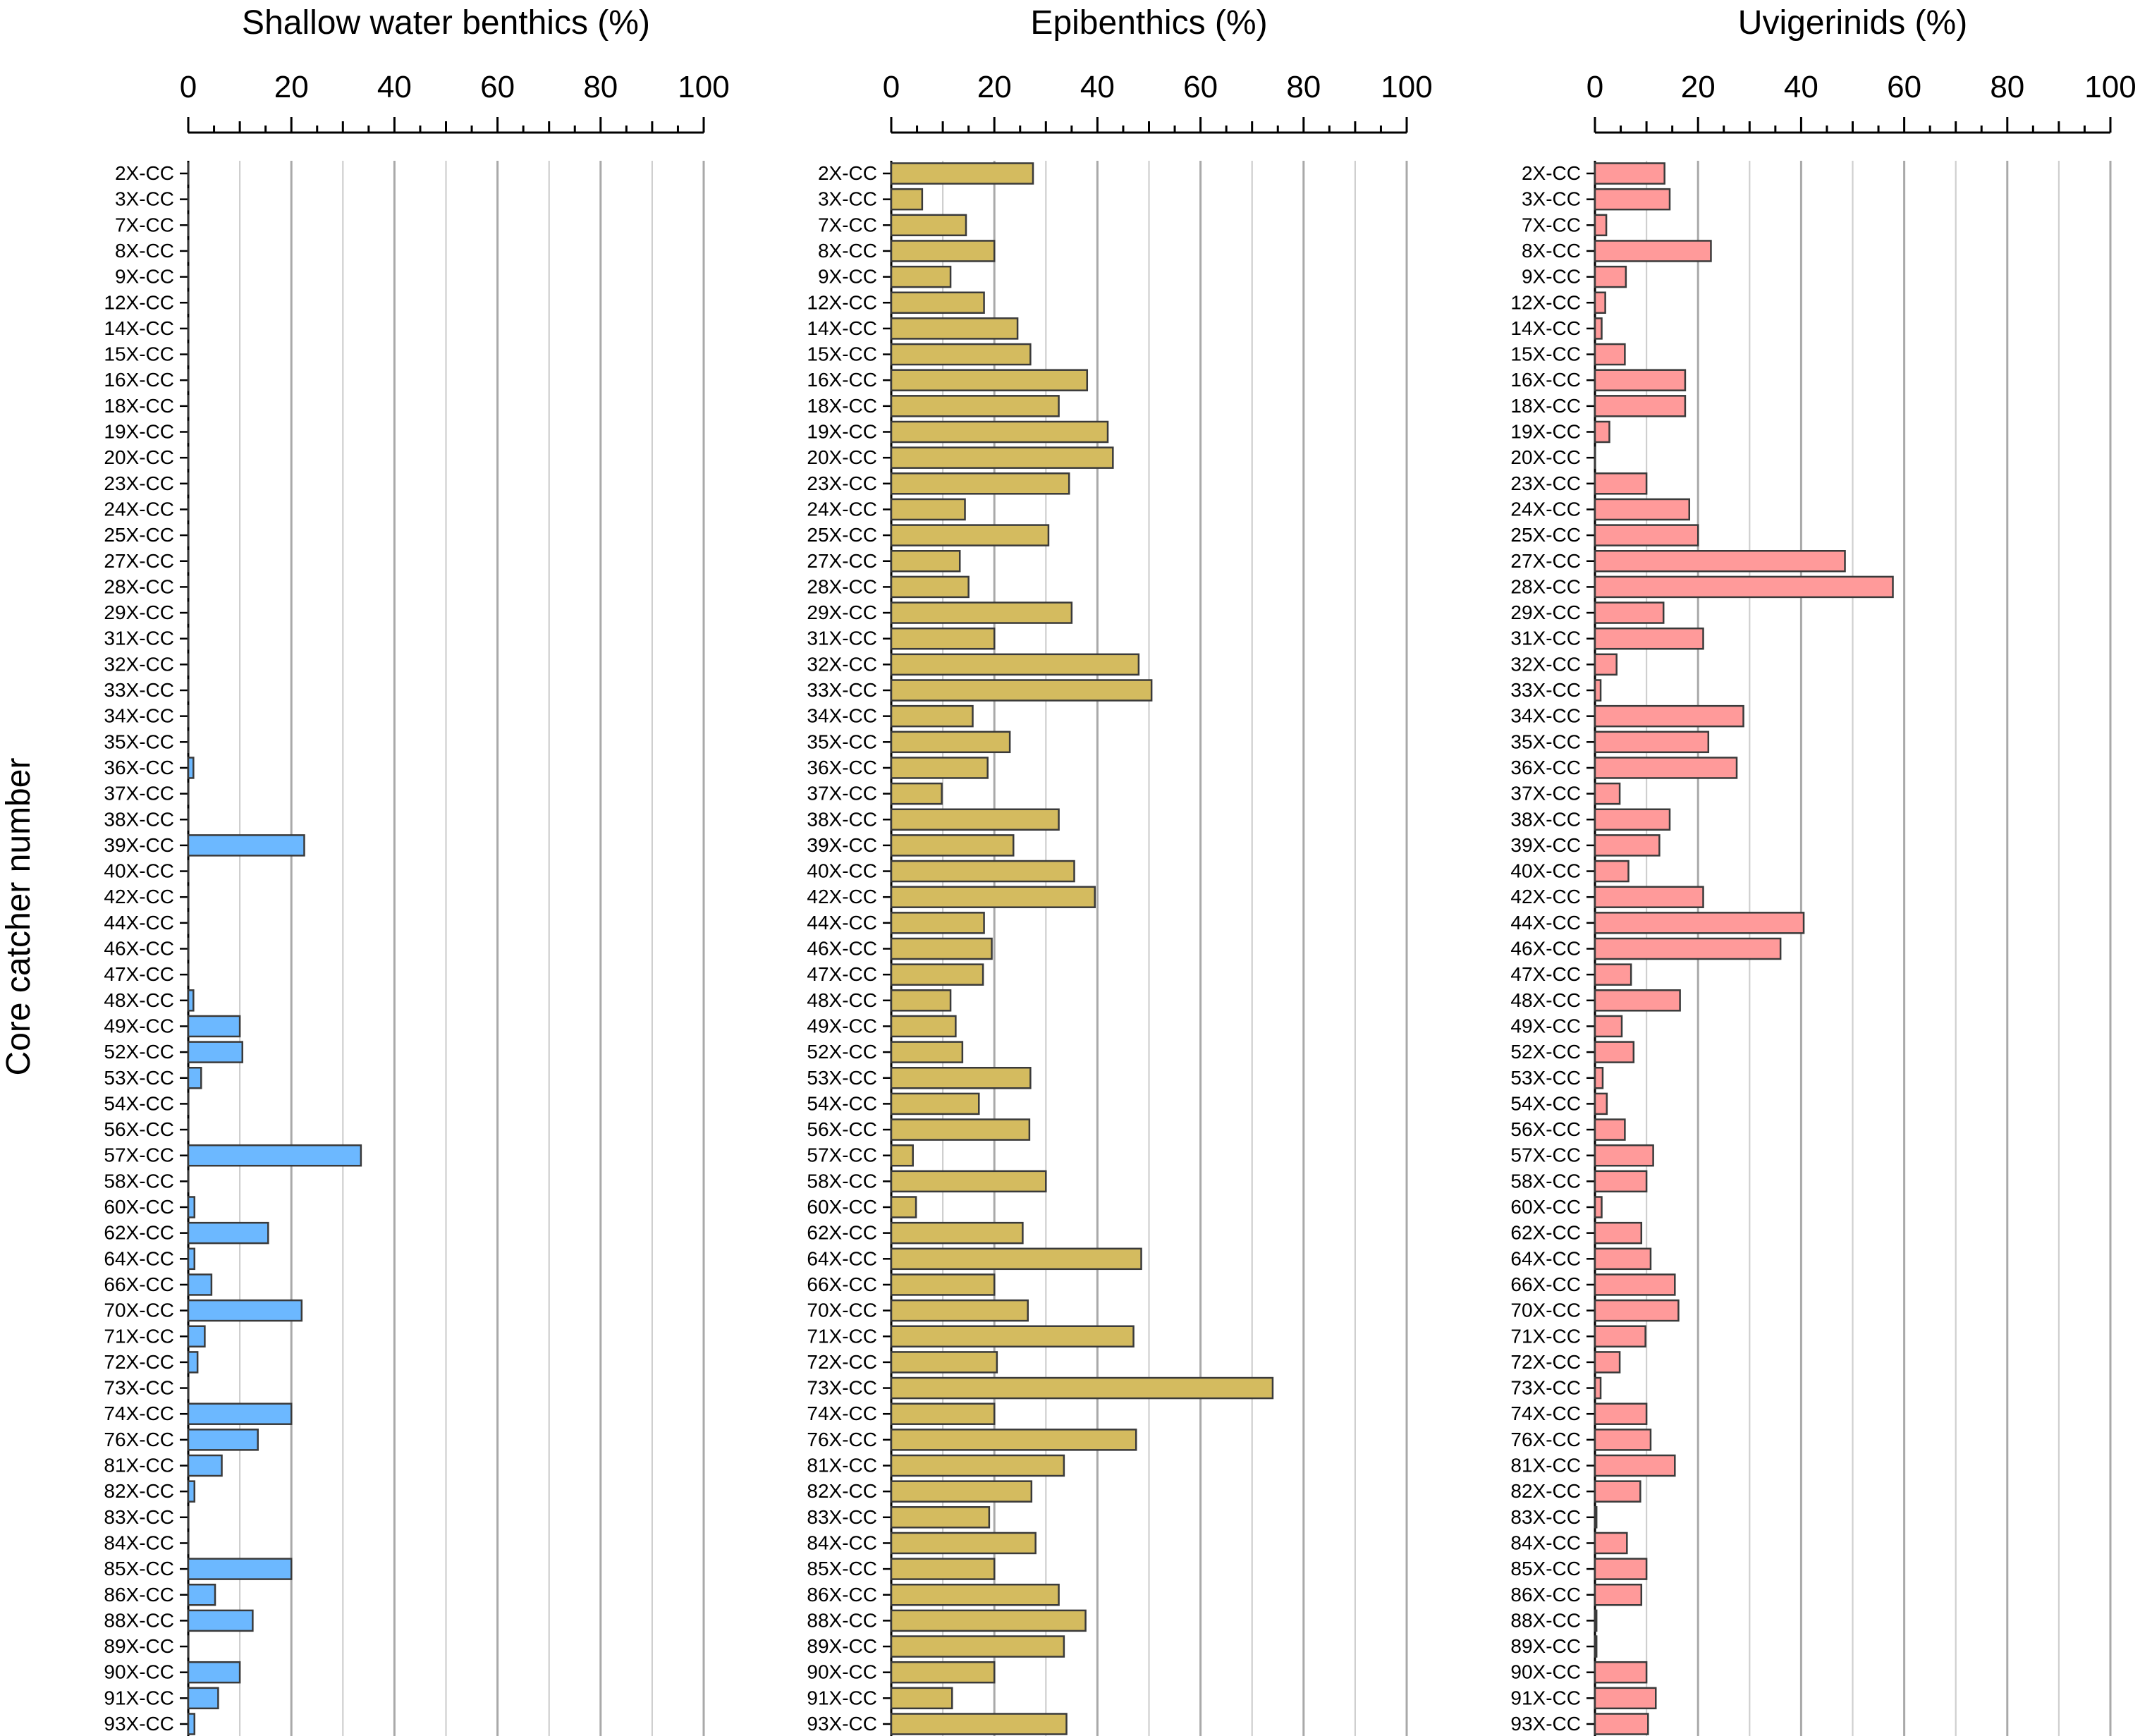  I want to click on category-label: 49X-CC, so click(842, 1026).